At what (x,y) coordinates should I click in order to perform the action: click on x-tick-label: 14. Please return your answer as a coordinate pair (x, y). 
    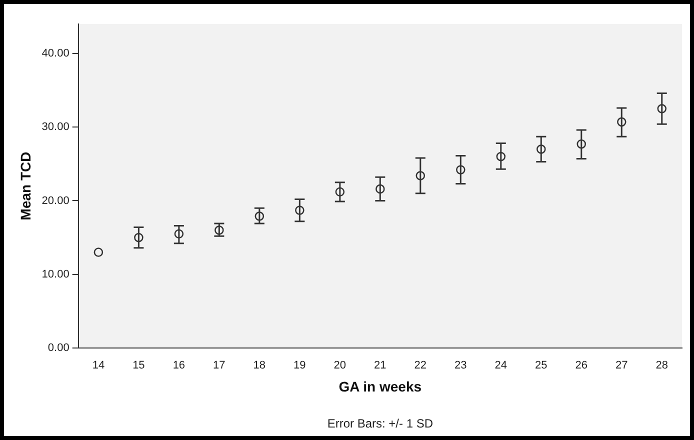
    Looking at the image, I should click on (98, 366).